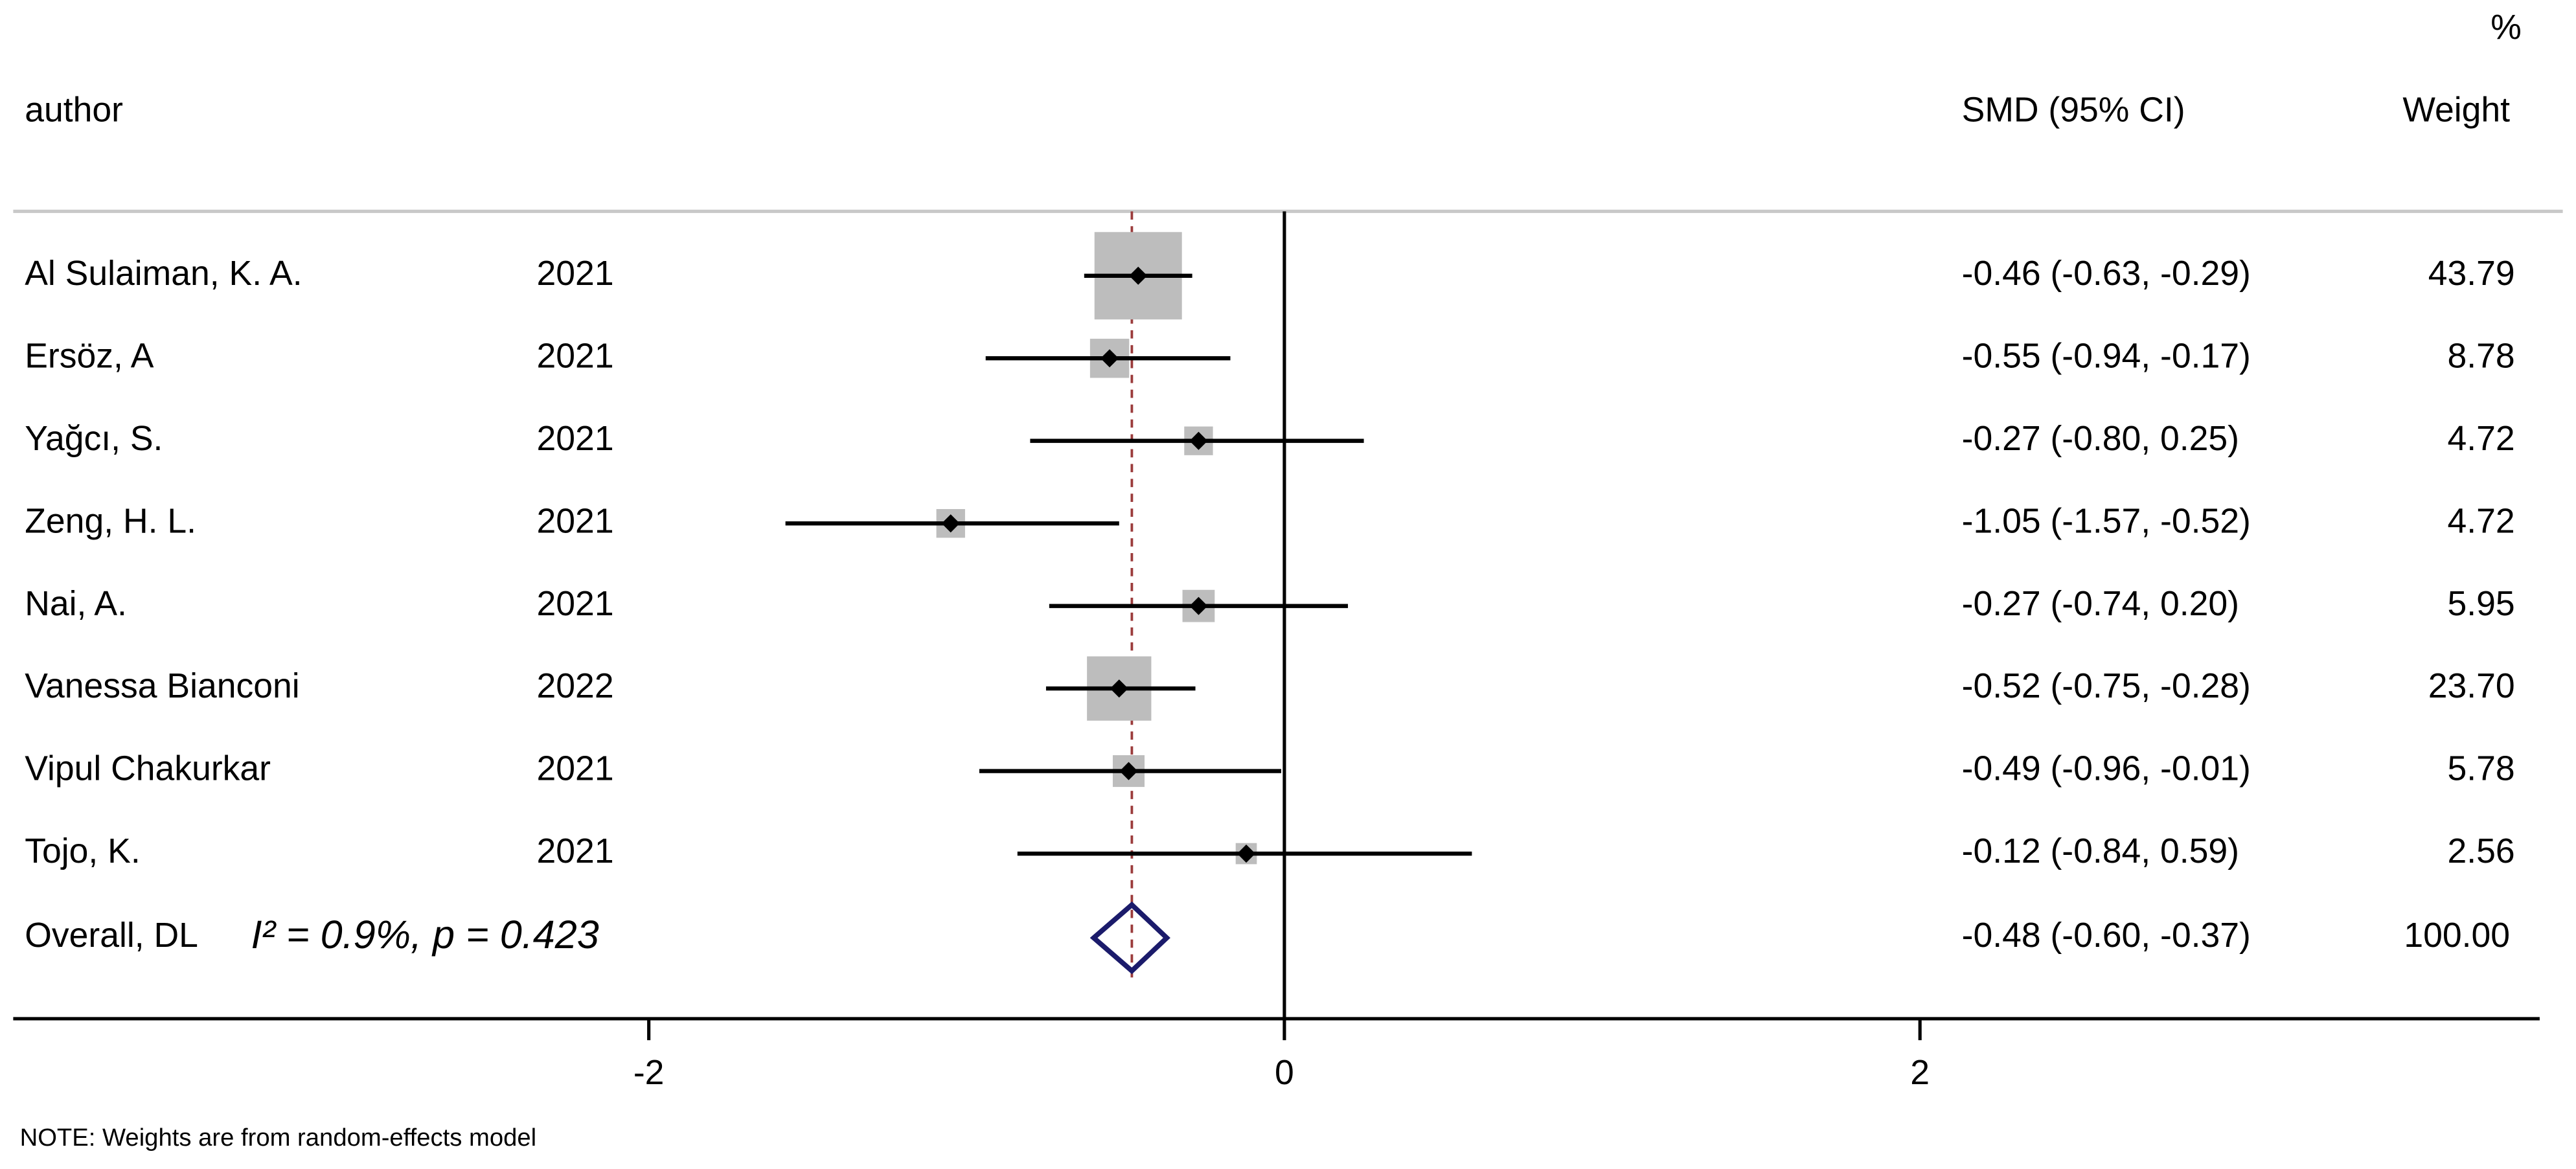 Image resolution: width=2576 pixels, height=1169 pixels. What do you see at coordinates (2101, 604) in the screenshot?
I see `ci-label: -0.27 (-0.74, 0.20)` at bounding box center [2101, 604].